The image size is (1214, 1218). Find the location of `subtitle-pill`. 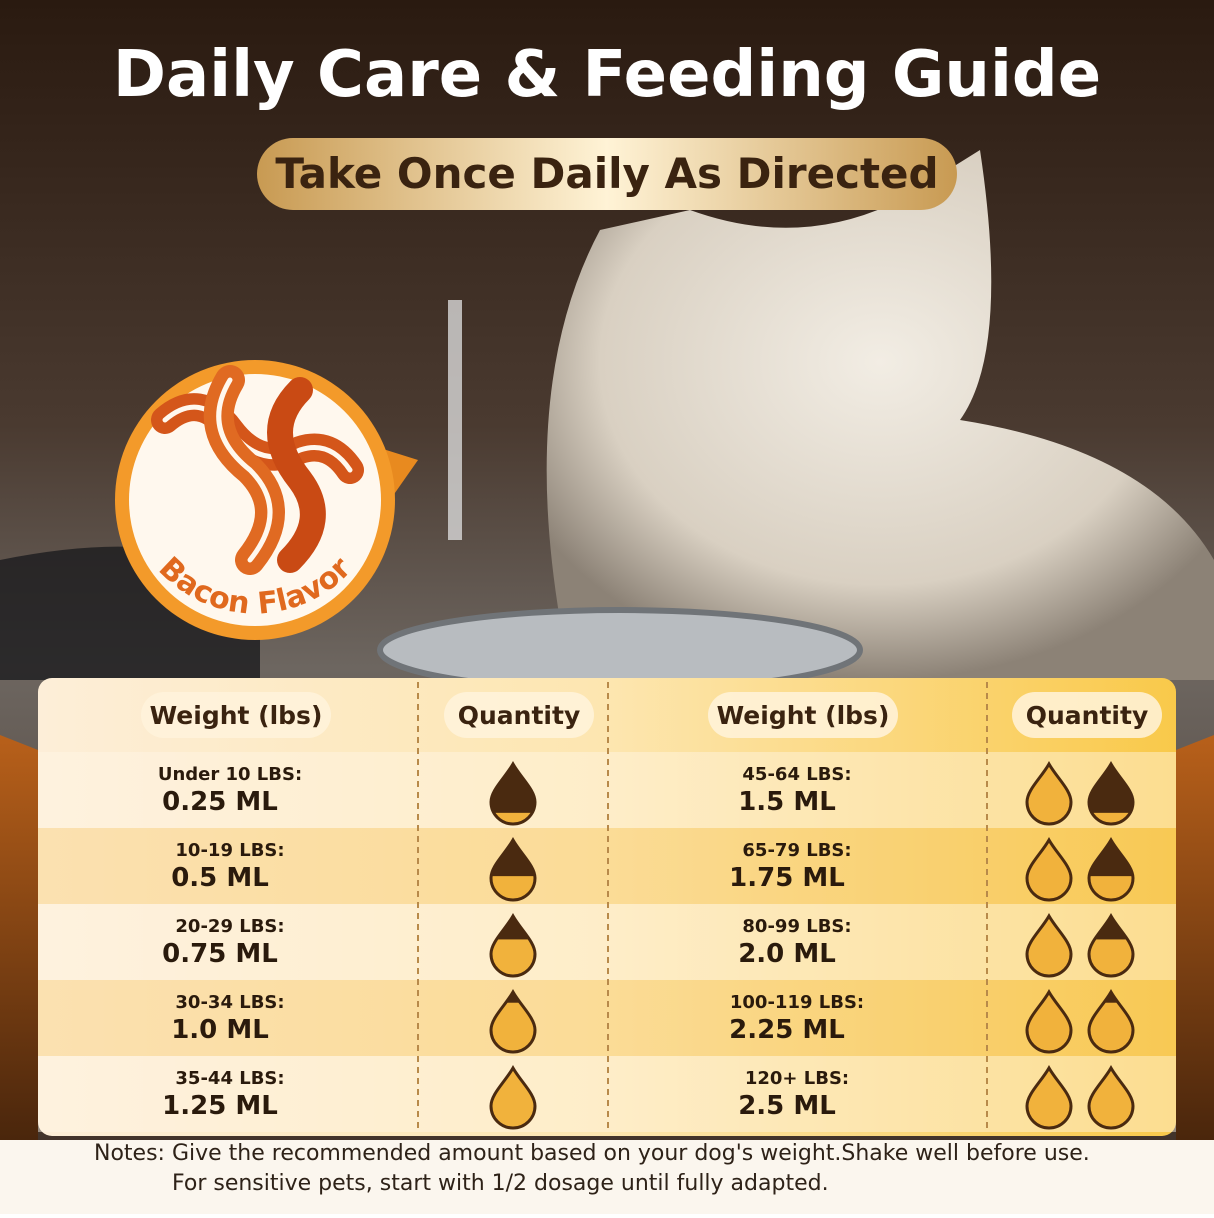

subtitle-pill is located at coordinates (607, 174).